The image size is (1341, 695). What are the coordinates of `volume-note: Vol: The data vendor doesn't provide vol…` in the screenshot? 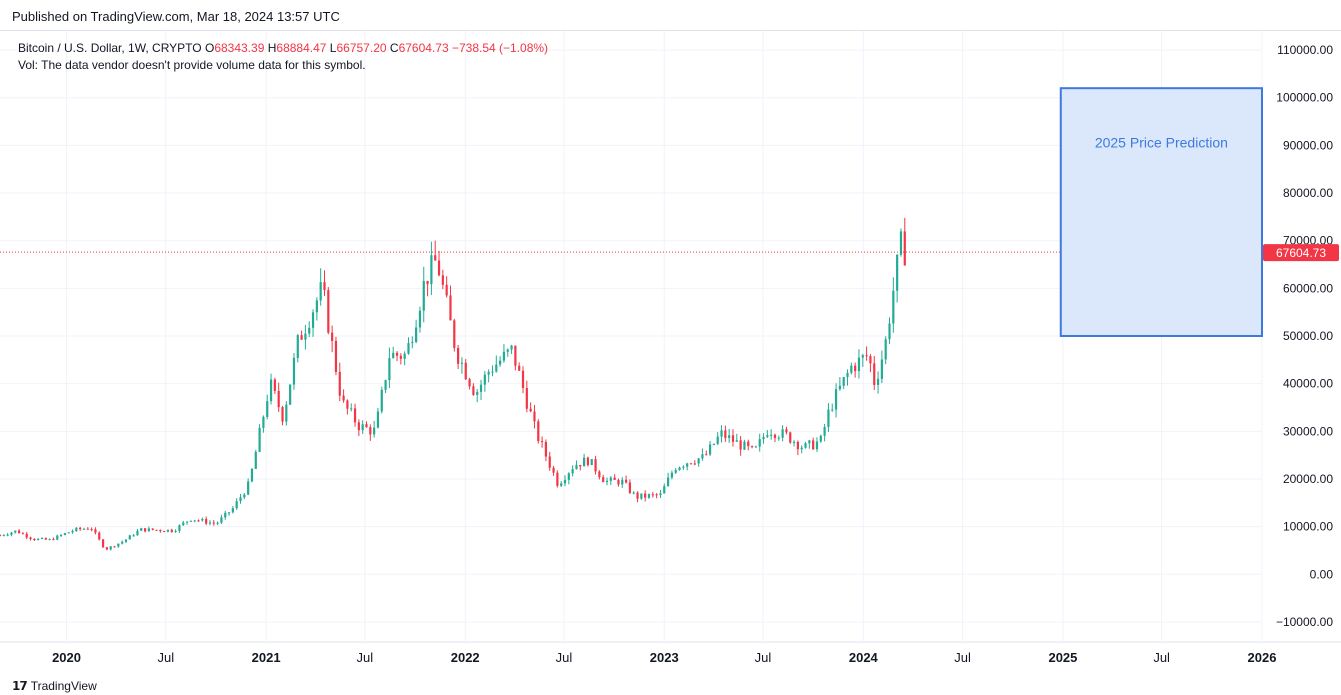 It's located at (192, 65).